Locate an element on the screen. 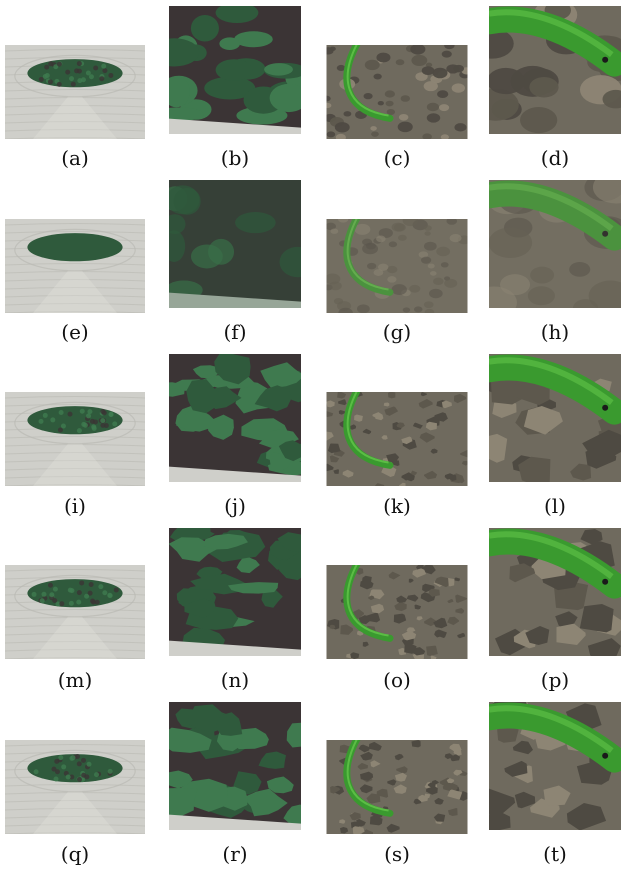  panel-caption: (a) is located at coordinates (75, 158).